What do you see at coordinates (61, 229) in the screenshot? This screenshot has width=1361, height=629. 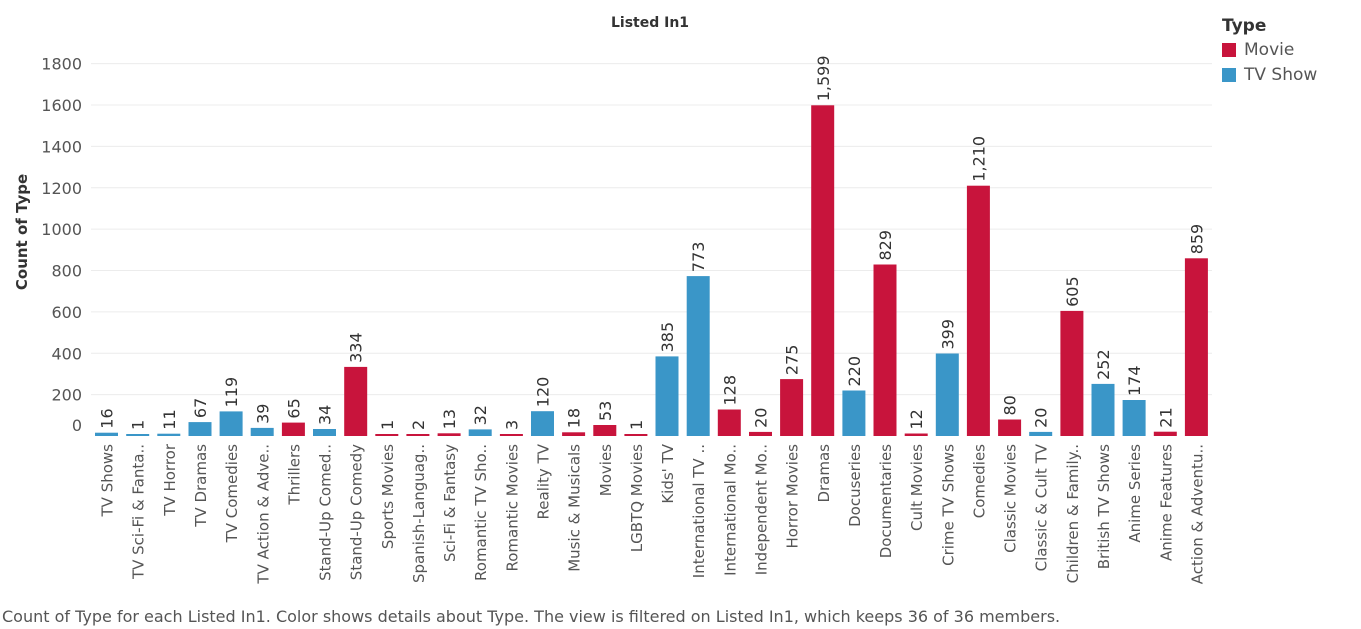 I see `y-tick-label: 1000` at bounding box center [61, 229].